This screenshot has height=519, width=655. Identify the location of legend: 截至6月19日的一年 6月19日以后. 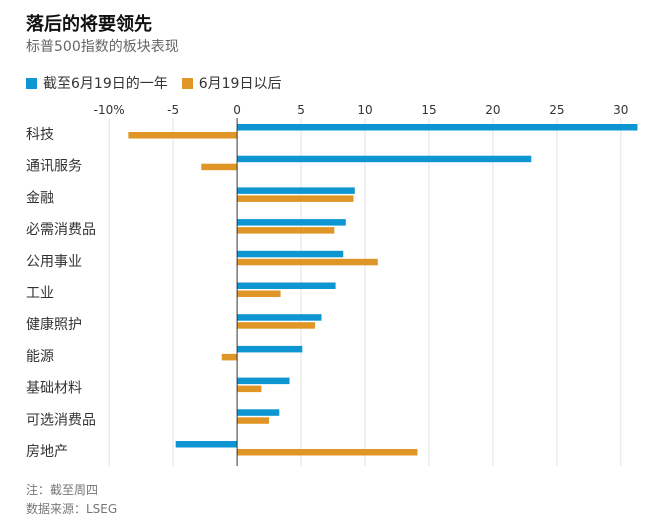
(160, 83).